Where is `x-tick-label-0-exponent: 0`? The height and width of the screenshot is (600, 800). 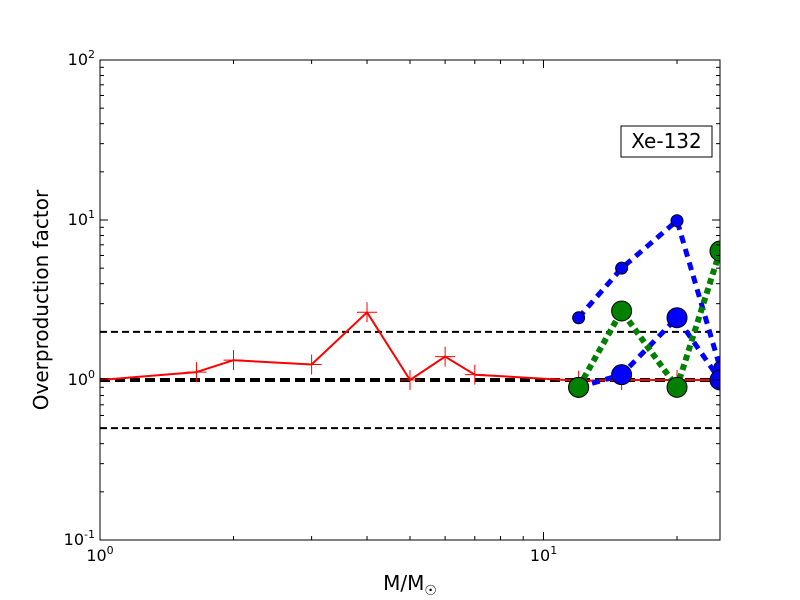
x-tick-label-0-exponent: 0 is located at coordinates (110, 550).